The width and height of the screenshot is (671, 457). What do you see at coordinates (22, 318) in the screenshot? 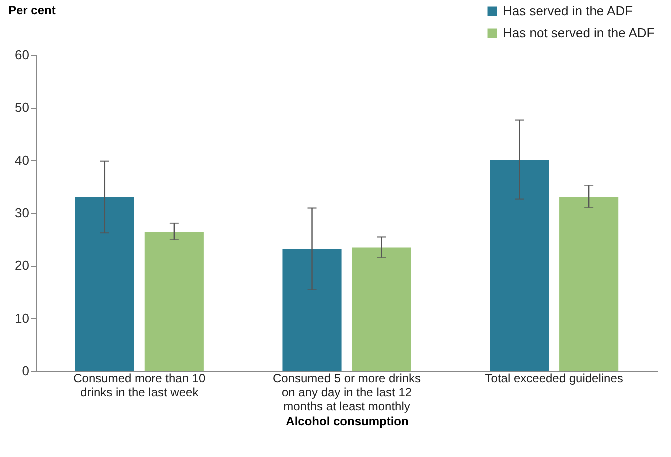
I see `y-tick-label: 10` at bounding box center [22, 318].